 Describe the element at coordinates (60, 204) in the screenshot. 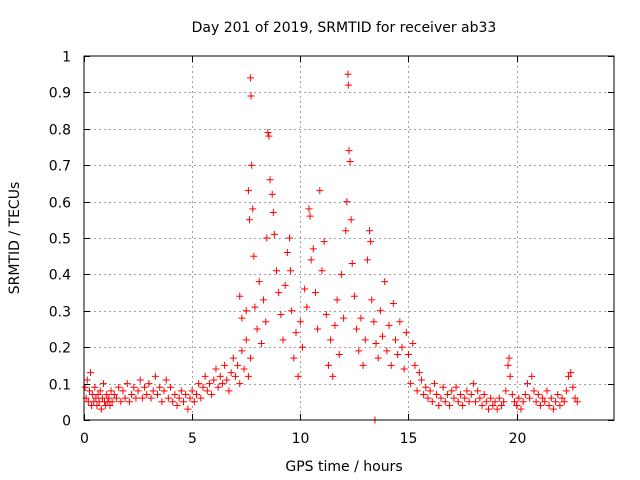

I see `y-tick-label: 0.6` at that location.